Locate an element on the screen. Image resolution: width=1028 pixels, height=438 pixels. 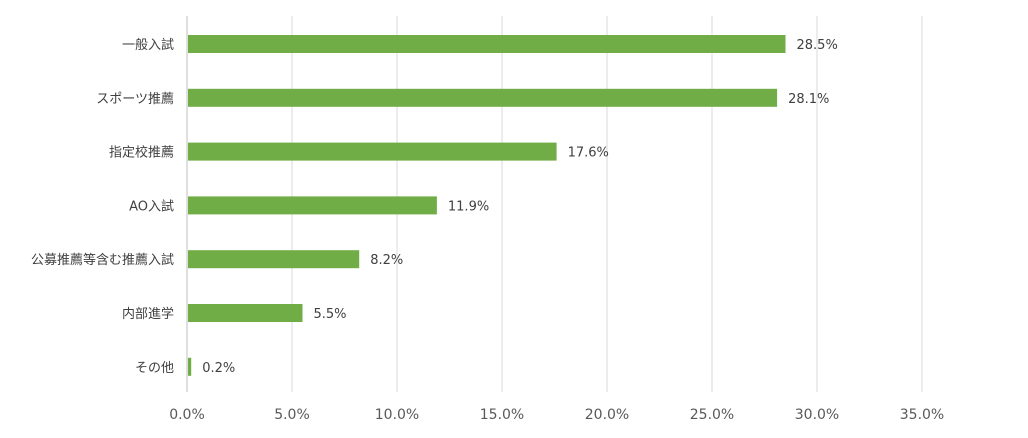
data-label: 11.9% is located at coordinates (468, 206).